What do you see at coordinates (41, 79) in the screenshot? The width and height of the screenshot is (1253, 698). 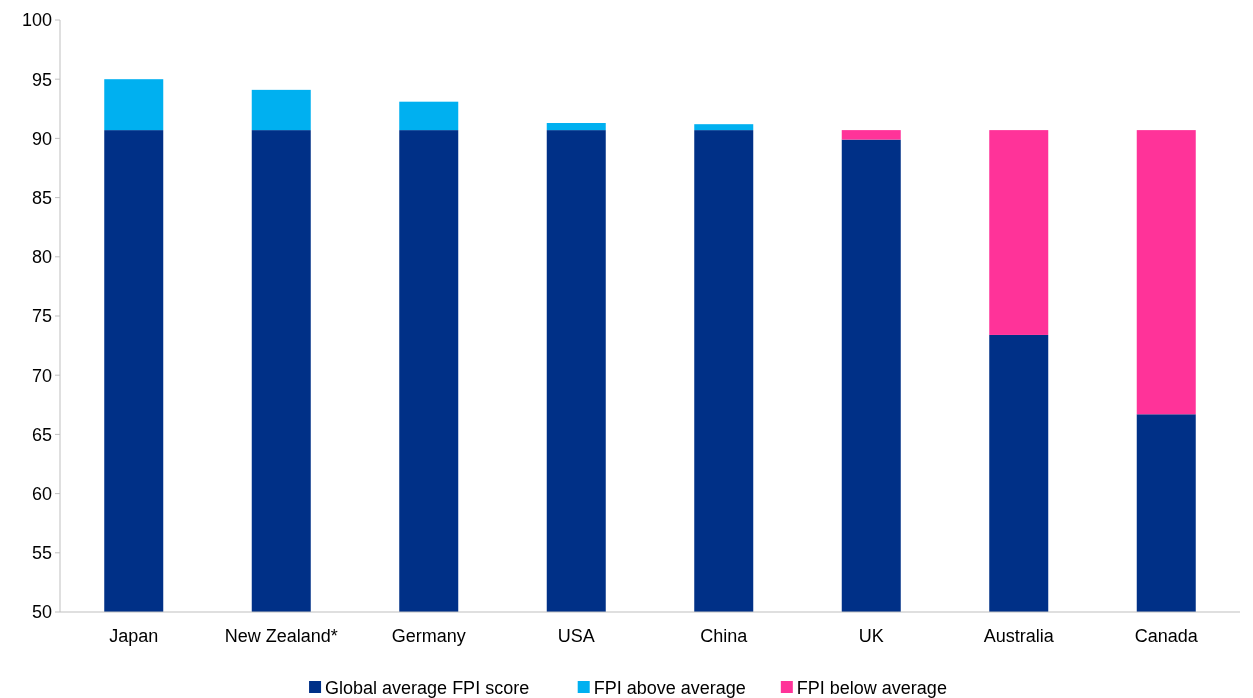 I see `y-tick-label: 95` at bounding box center [41, 79].